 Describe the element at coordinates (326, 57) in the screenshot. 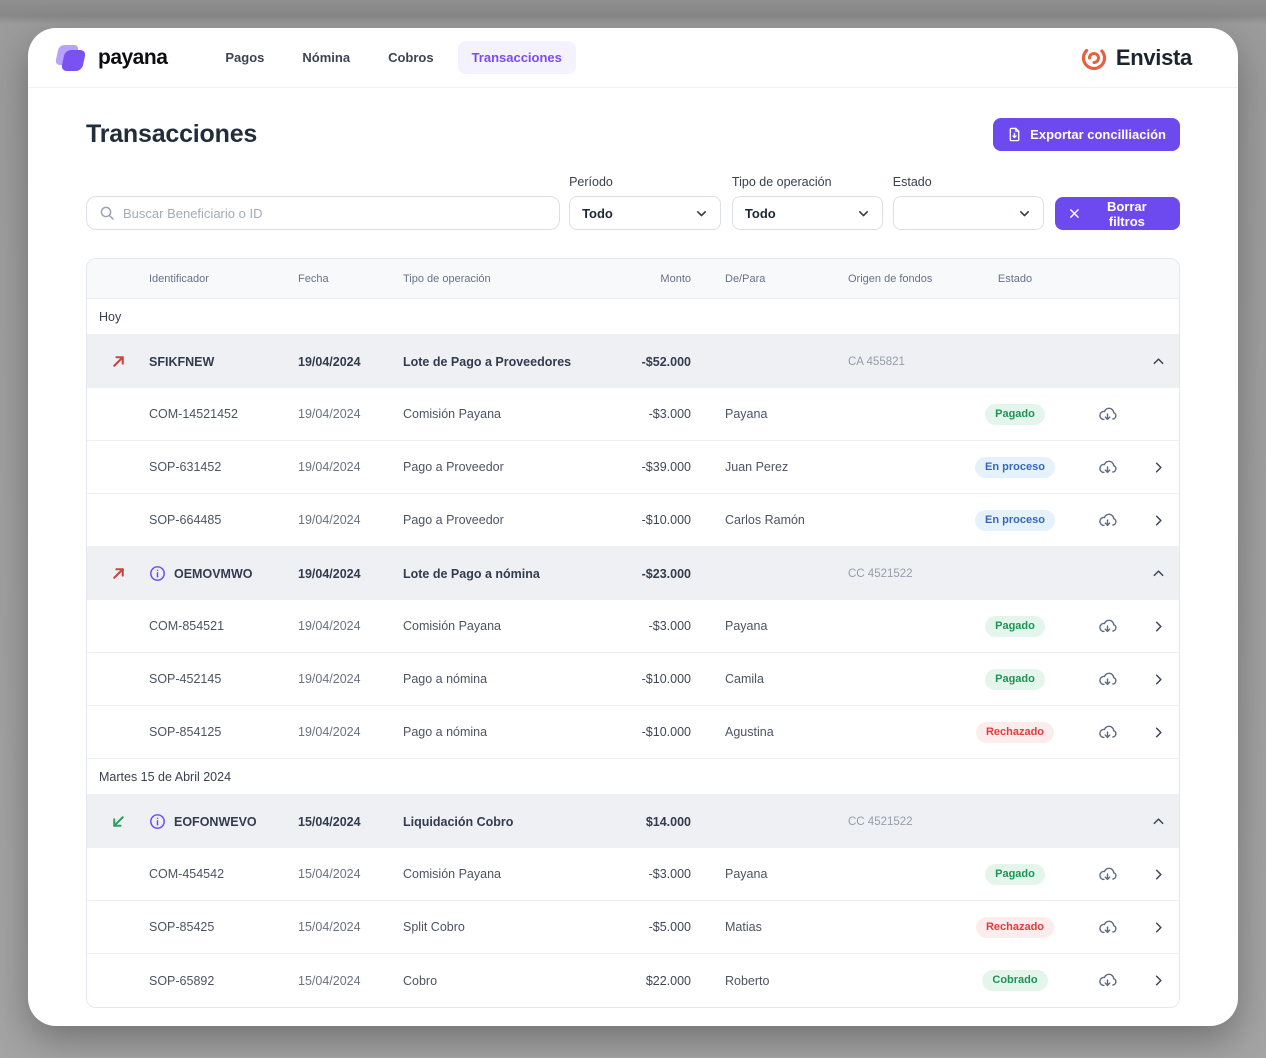

I see `nav-item-nomina: Nómina` at that location.